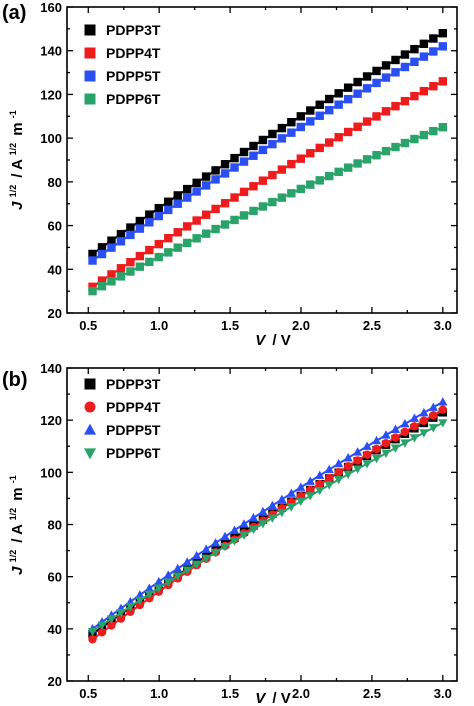 Image resolution: width=474 pixels, height=706 pixels. Describe the element at coordinates (51, 7) in the screenshot. I see `panel-a-y-tick-label: 160` at that location.